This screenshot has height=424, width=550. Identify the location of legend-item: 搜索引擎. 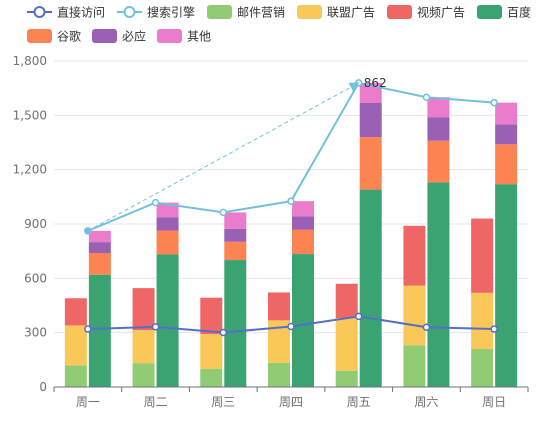
(156, 12).